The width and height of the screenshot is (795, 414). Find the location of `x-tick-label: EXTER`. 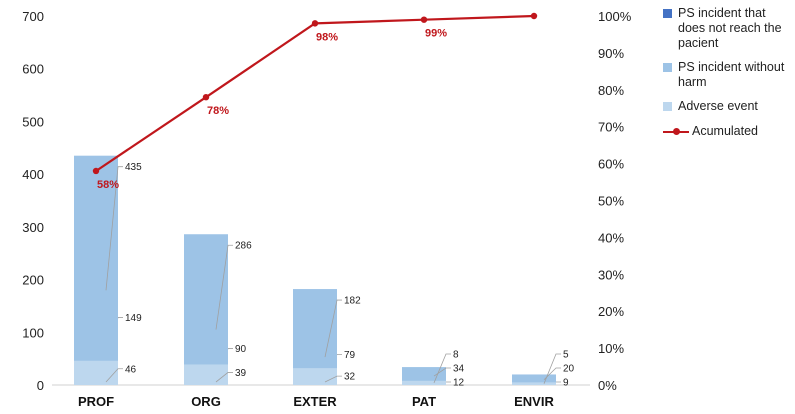

x-tick-label: EXTER is located at coordinates (315, 401).